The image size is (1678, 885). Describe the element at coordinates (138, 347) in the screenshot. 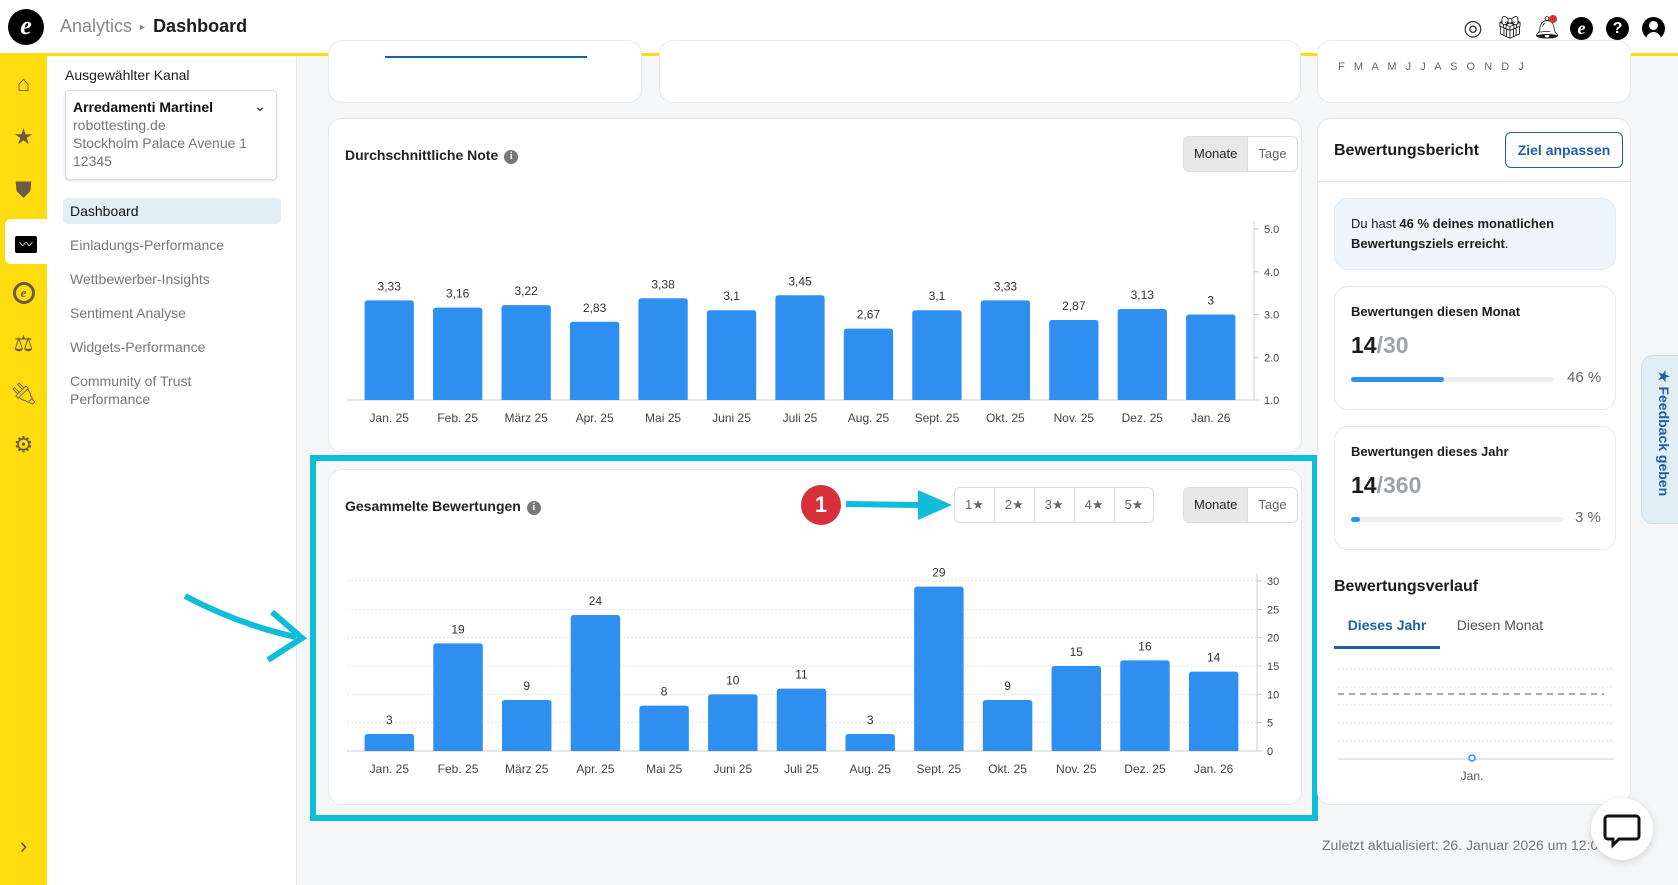

I see `nav-item-widgets-performance: Widgets-Performance` at that location.